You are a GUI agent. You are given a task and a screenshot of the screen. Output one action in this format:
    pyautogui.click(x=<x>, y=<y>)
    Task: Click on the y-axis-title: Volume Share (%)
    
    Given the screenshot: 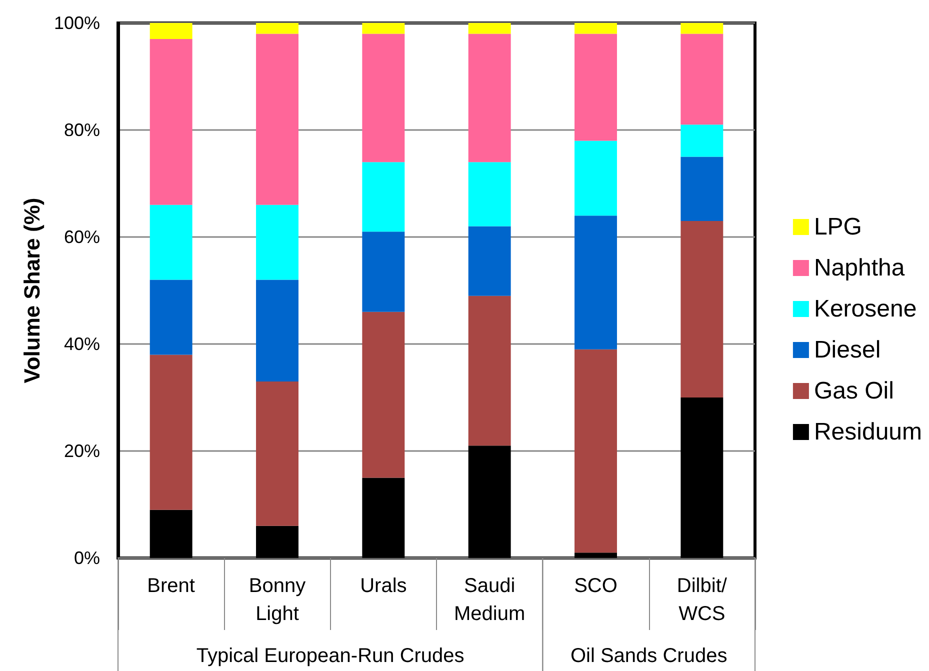 What is the action you would take?
    pyautogui.click(x=32, y=291)
    